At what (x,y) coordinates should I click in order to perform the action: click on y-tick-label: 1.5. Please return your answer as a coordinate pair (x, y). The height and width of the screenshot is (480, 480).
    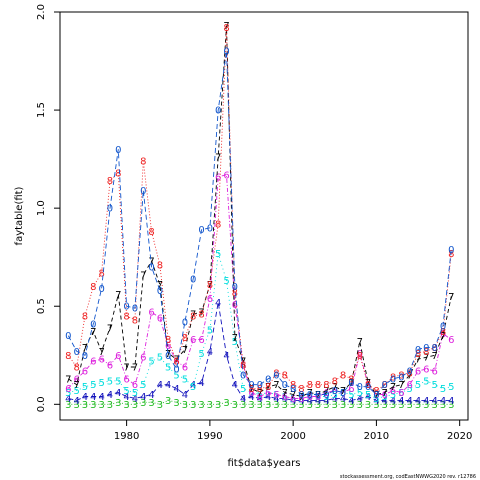
    Looking at the image, I should click on (41, 110).